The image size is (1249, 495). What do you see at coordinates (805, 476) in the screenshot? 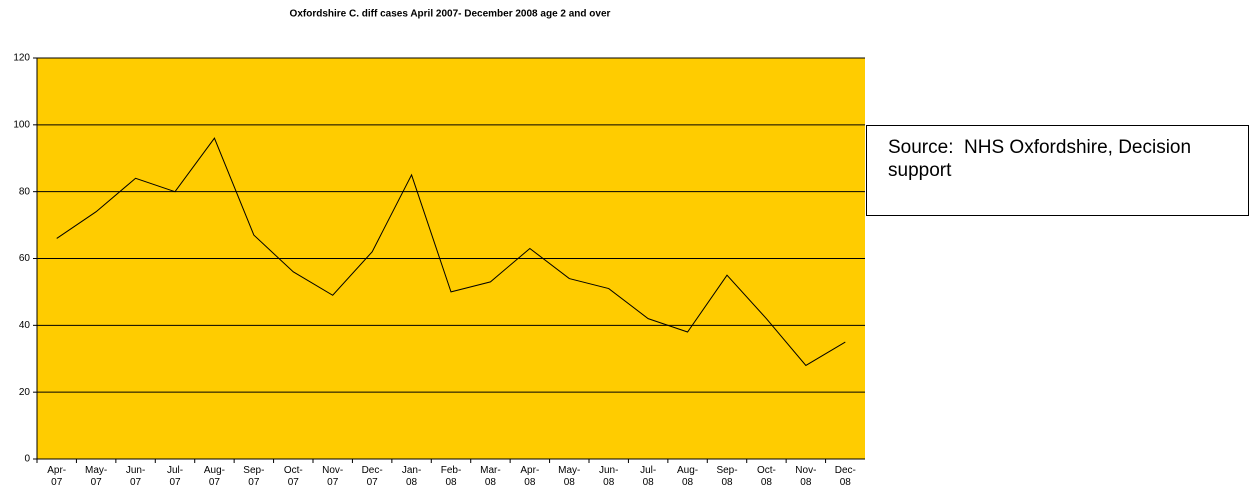
I see `x-tick-label: Nov-08` at bounding box center [805, 476].